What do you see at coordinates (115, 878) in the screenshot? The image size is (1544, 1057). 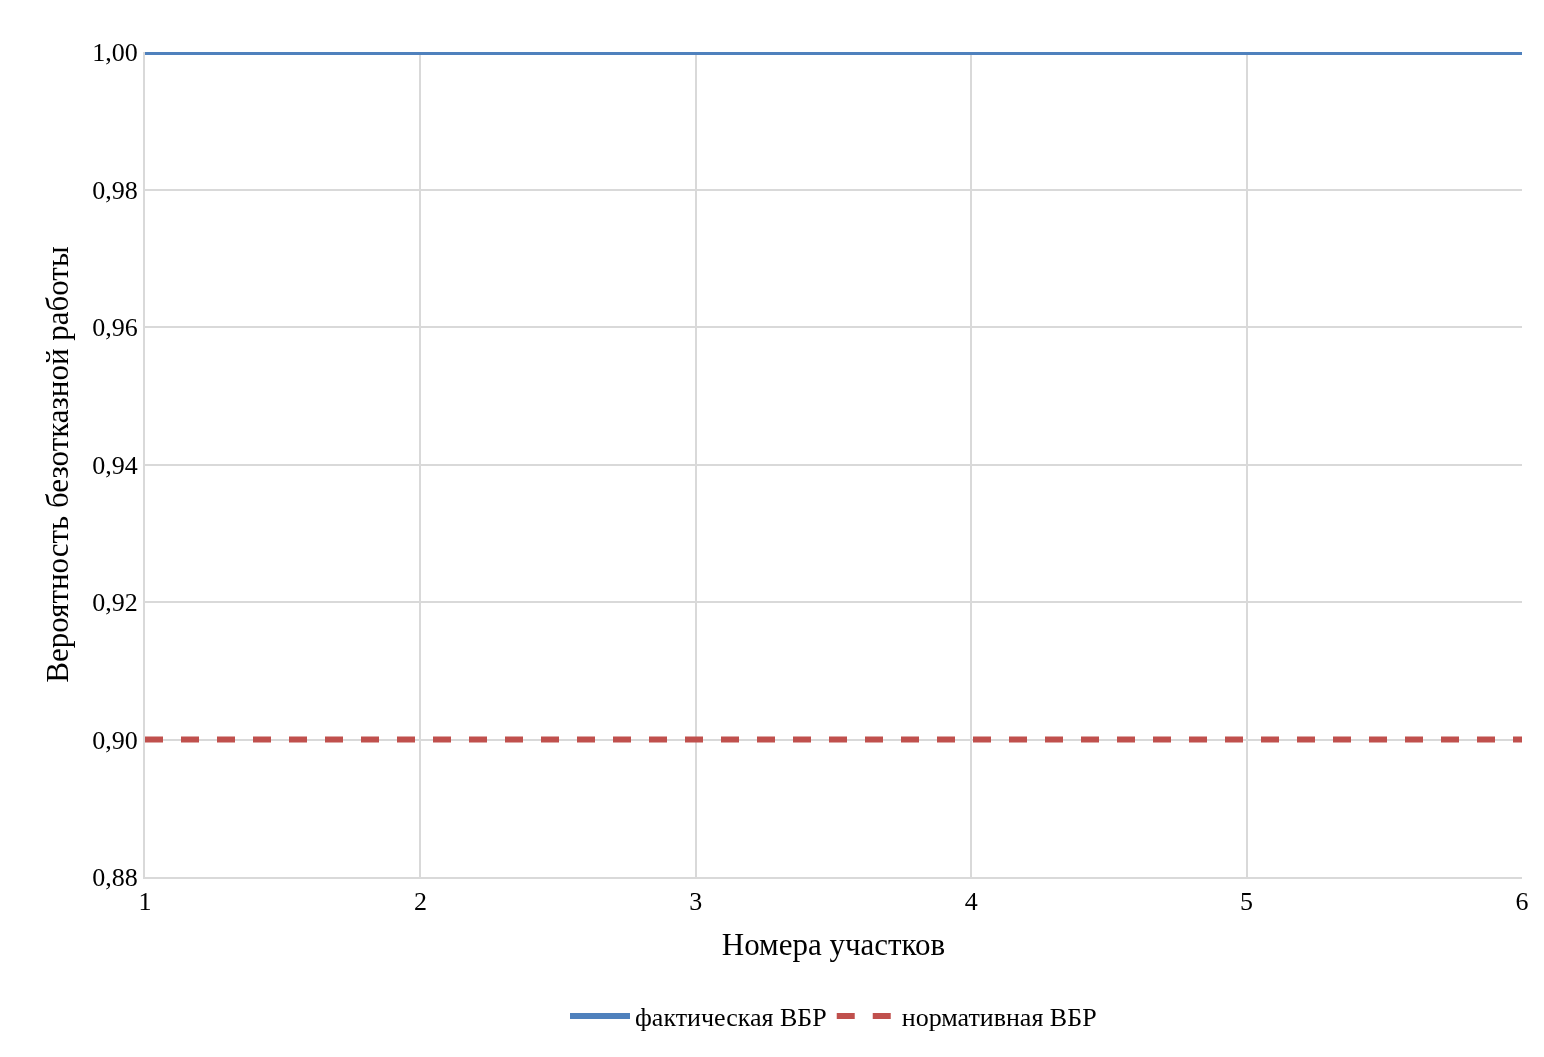 I see `y-tick-label: 0,88` at bounding box center [115, 878].